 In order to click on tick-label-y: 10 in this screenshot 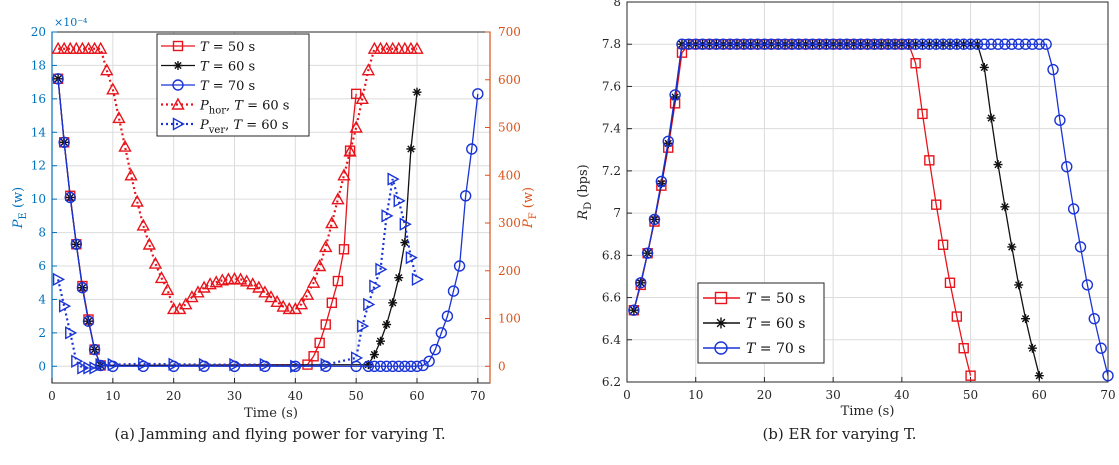, I will do `click(38, 199)`.